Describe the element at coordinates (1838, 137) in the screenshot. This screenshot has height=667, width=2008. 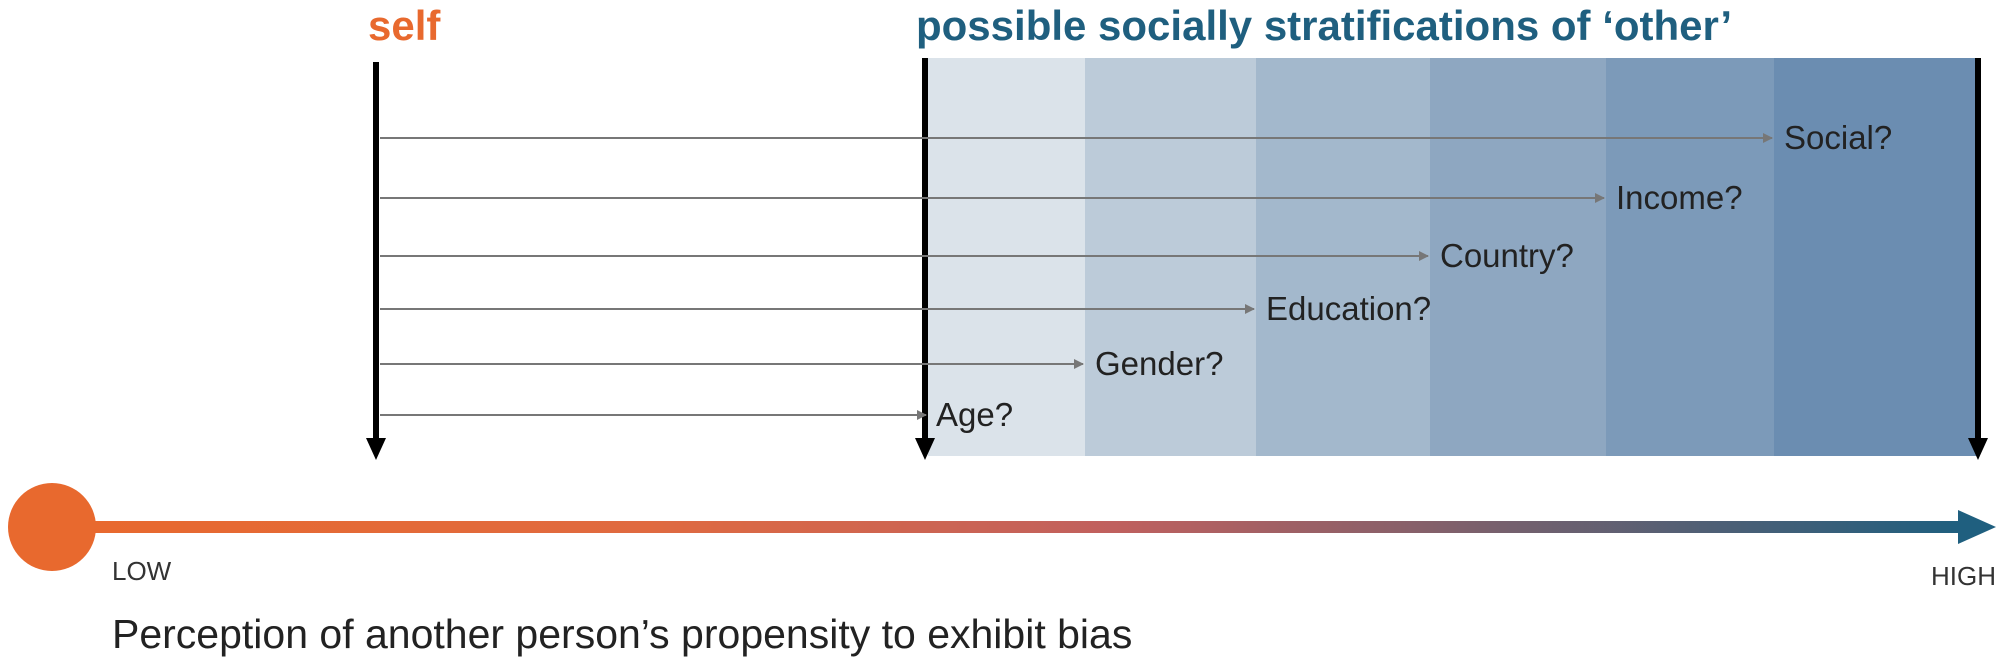
I see `category-label: Social?` at that location.